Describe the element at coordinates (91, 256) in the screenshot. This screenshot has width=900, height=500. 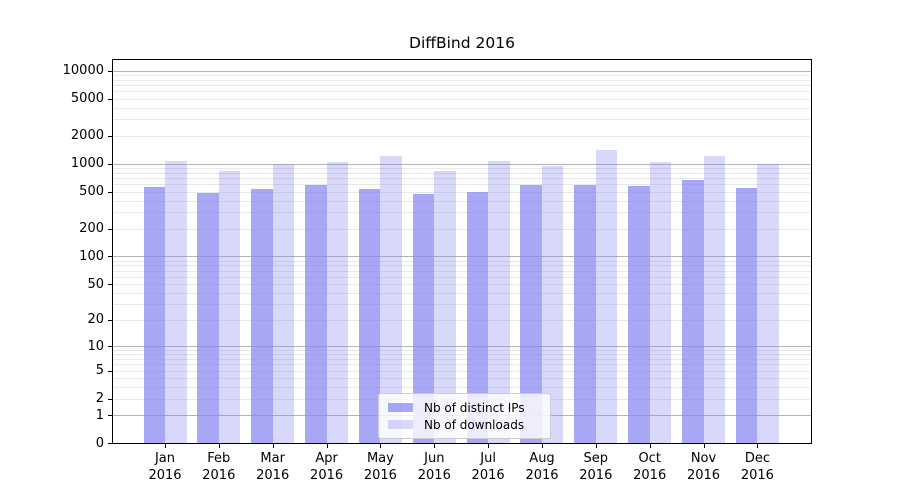
I see `y-tick-label-100: 100` at that location.